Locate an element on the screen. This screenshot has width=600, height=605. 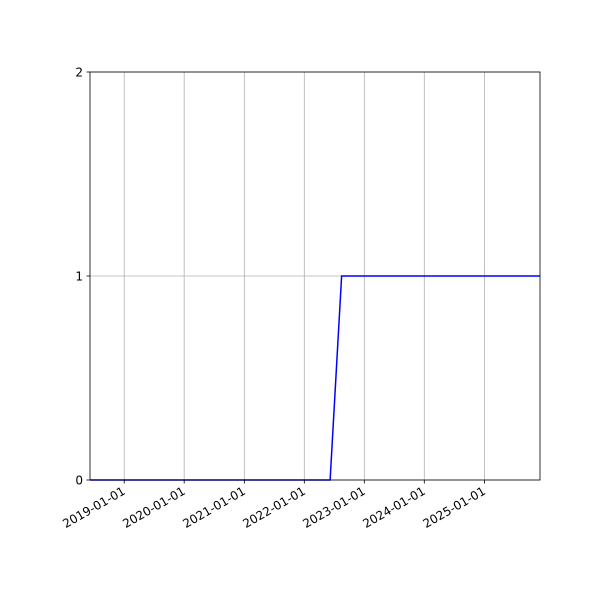
x-tick-label: 2023-01-01 is located at coordinates (333, 507).